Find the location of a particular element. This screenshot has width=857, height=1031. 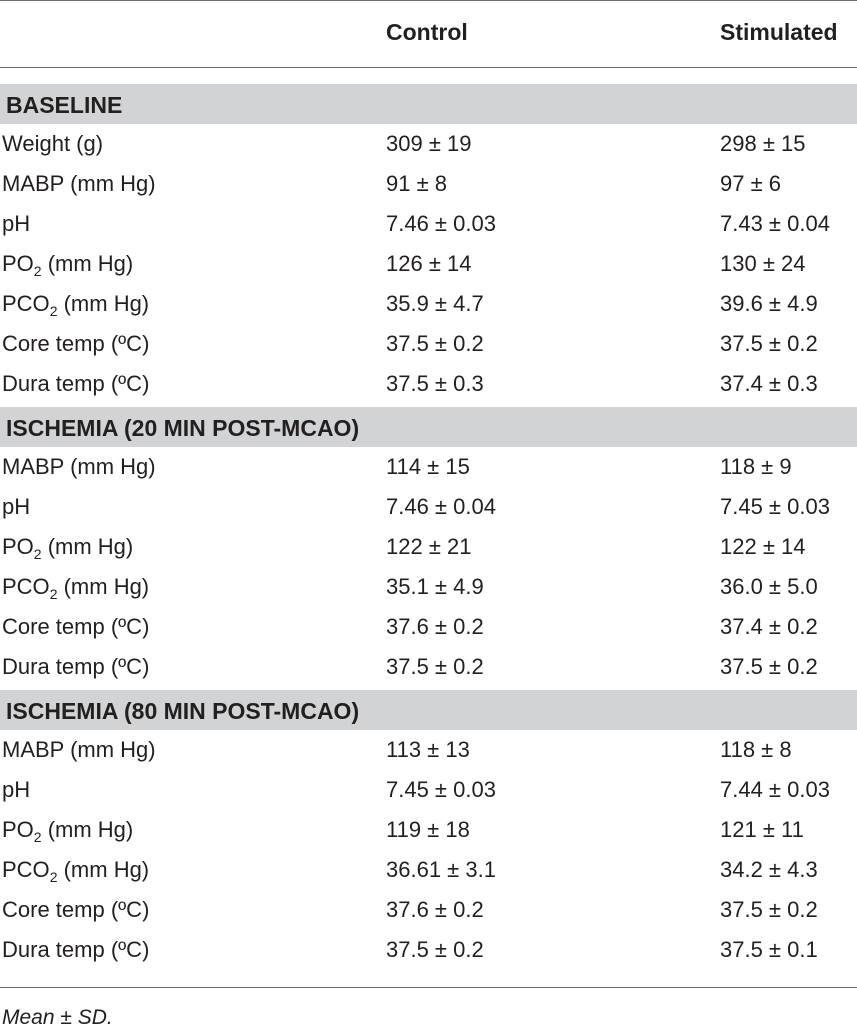

section-header: BASELINE is located at coordinates (428, 104).